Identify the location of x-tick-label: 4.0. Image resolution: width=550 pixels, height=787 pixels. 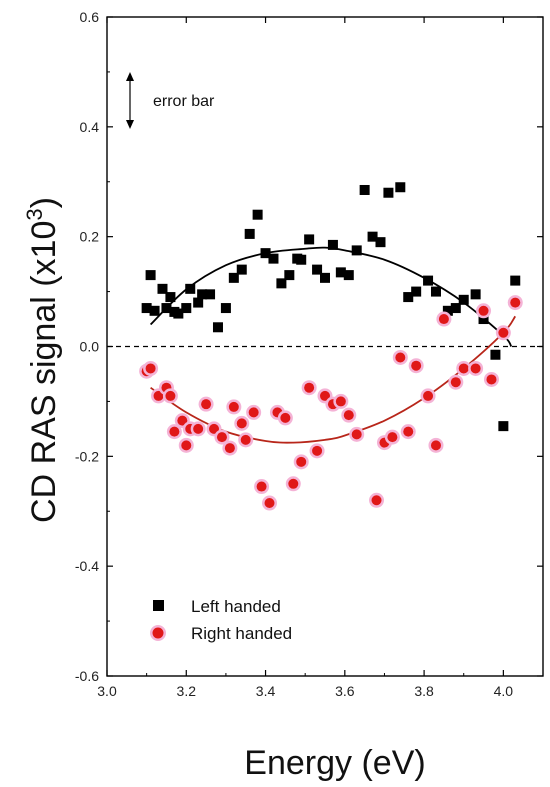
(504, 691).